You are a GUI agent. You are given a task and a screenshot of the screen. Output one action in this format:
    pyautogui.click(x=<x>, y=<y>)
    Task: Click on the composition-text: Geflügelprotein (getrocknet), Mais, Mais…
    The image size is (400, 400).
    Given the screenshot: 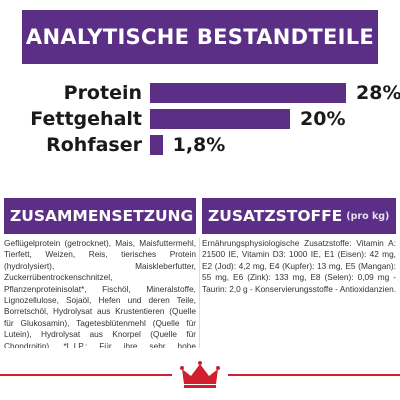 What is the action you would take?
    pyautogui.click(x=100, y=293)
    